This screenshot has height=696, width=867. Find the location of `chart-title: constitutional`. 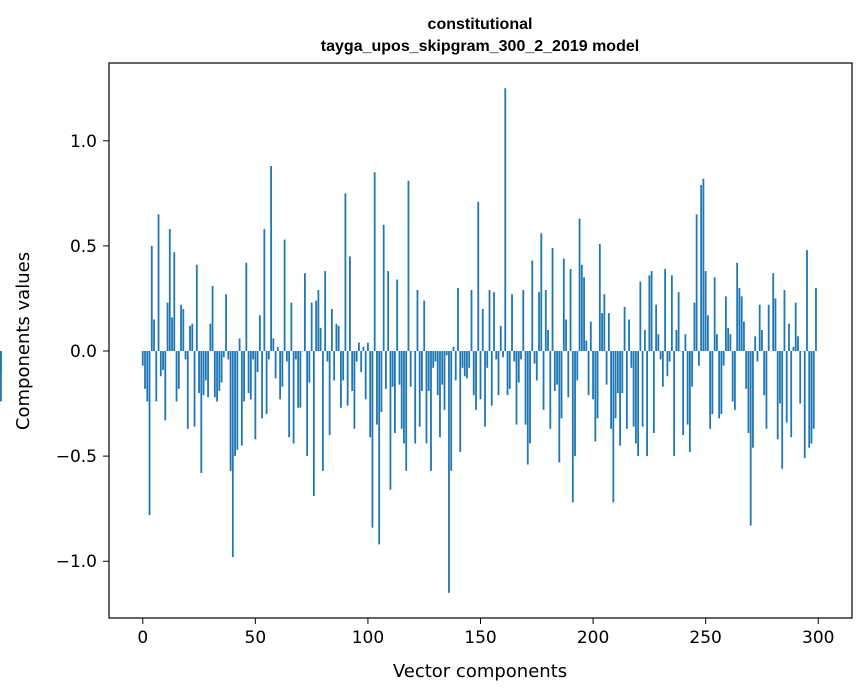

chart-title: constitutional is located at coordinates (480, 24).